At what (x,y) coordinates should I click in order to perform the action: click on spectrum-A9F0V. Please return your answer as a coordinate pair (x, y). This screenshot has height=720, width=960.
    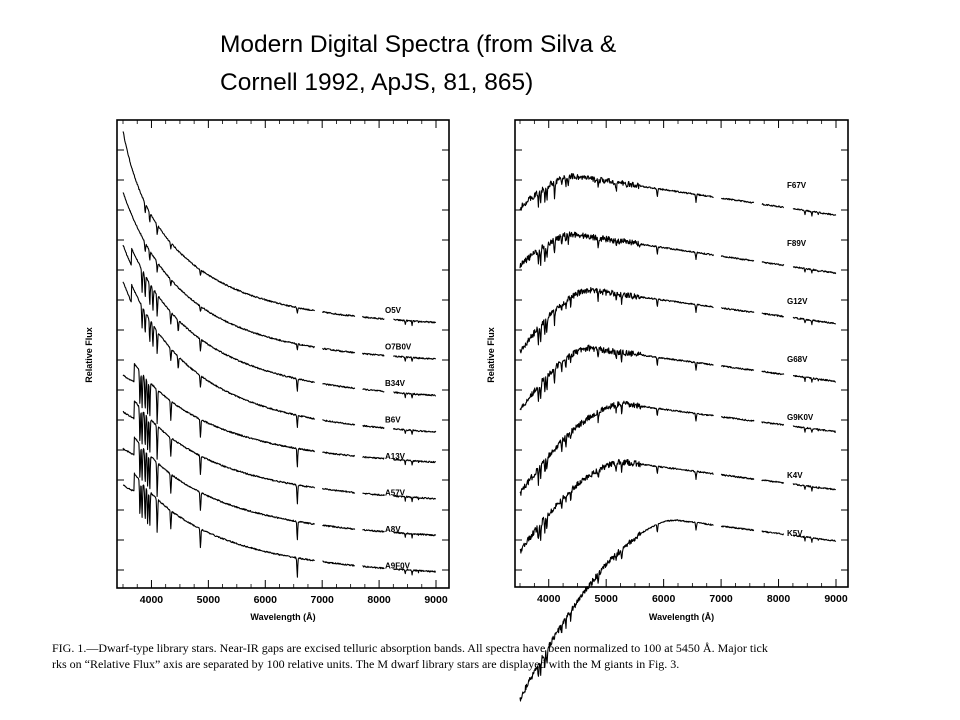
    Looking at the image, I should click on (279, 525).